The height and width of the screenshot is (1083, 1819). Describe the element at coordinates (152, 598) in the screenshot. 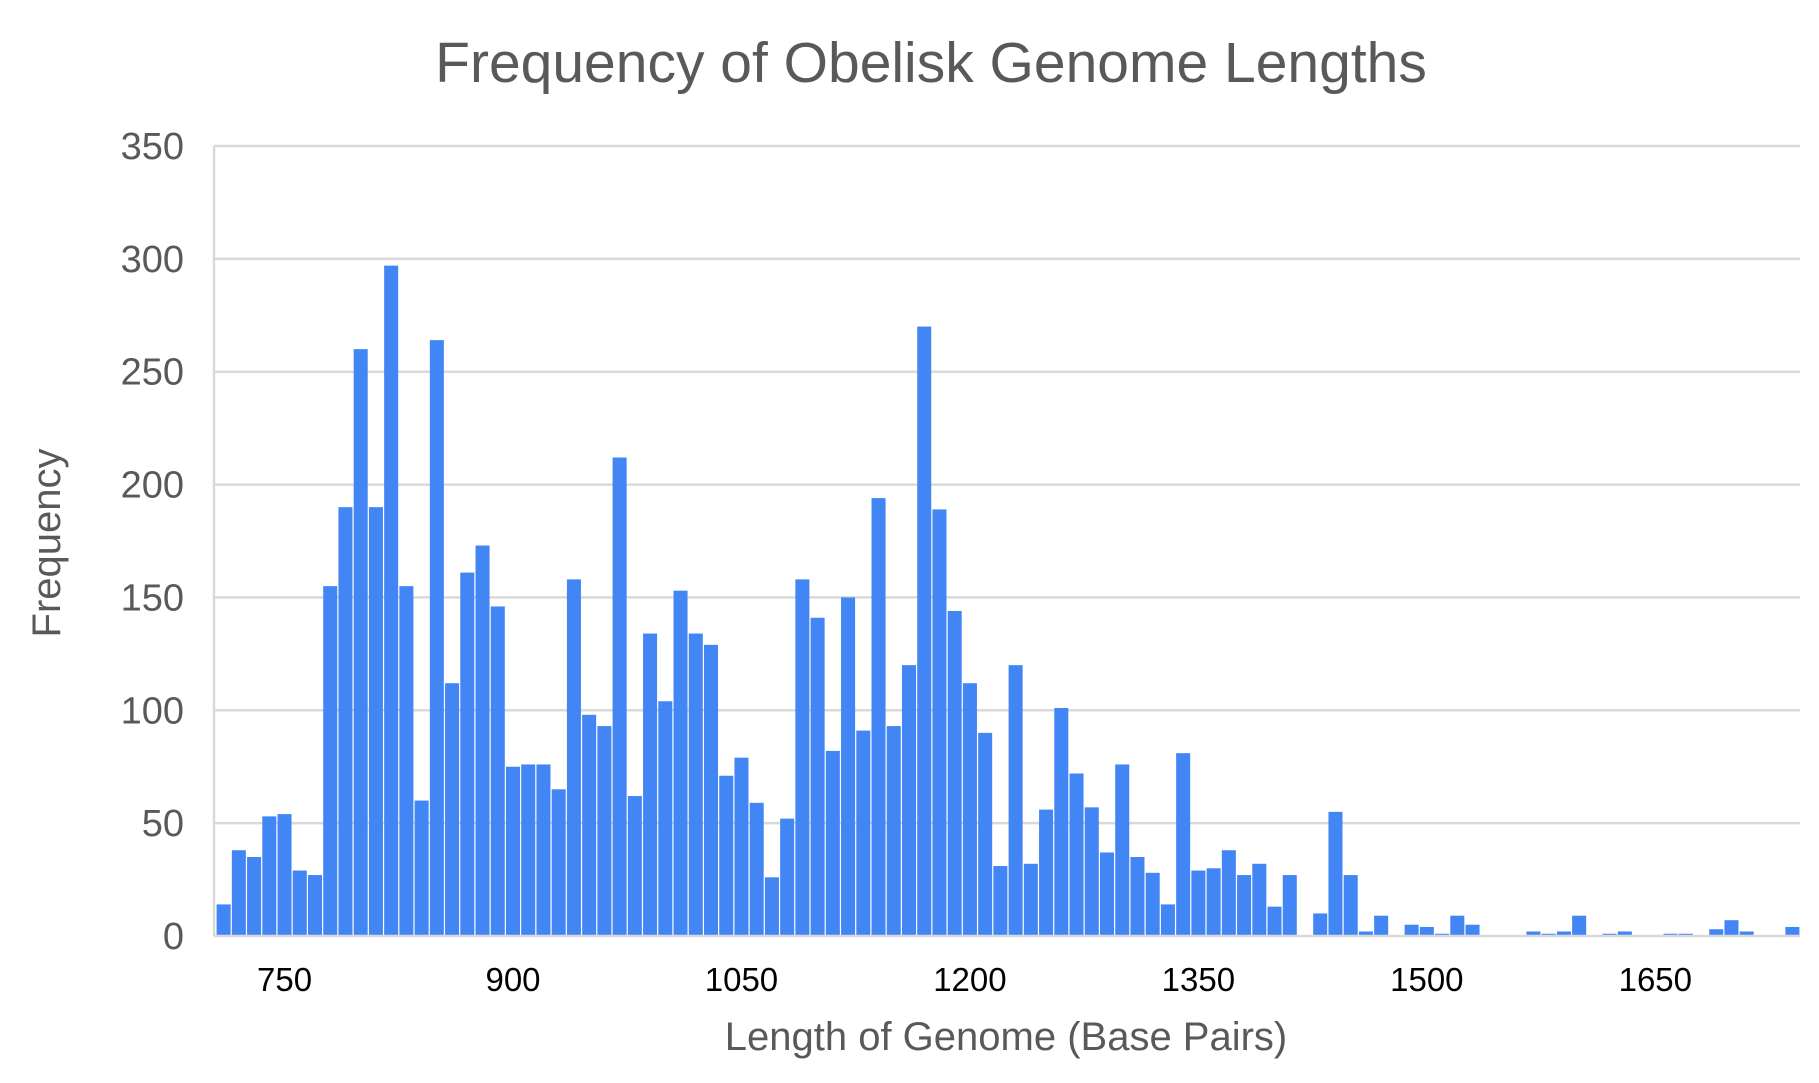

I see `y-tick-label: 150` at that location.